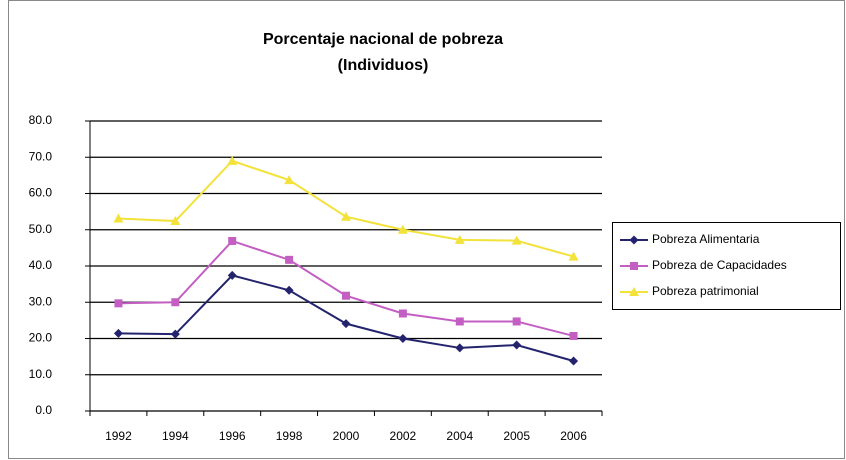 The image size is (846, 460). Describe the element at coordinates (41, 301) in the screenshot. I see `y-tick-label: 30.0` at that location.